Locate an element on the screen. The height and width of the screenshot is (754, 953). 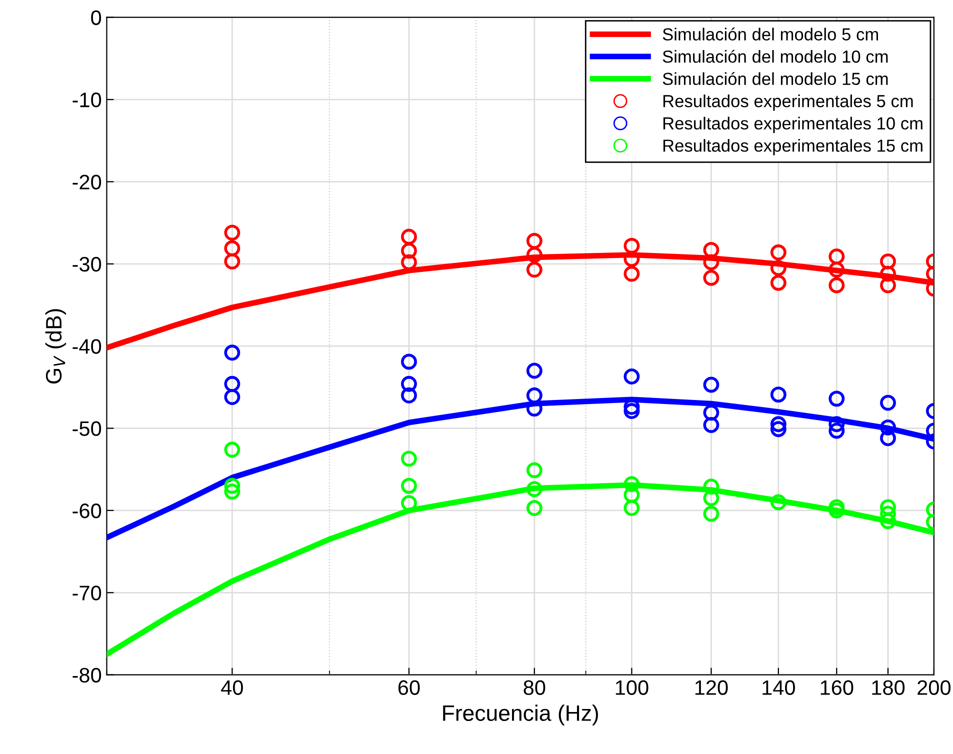
y-tick-label: -40 is located at coordinates (87, 346).